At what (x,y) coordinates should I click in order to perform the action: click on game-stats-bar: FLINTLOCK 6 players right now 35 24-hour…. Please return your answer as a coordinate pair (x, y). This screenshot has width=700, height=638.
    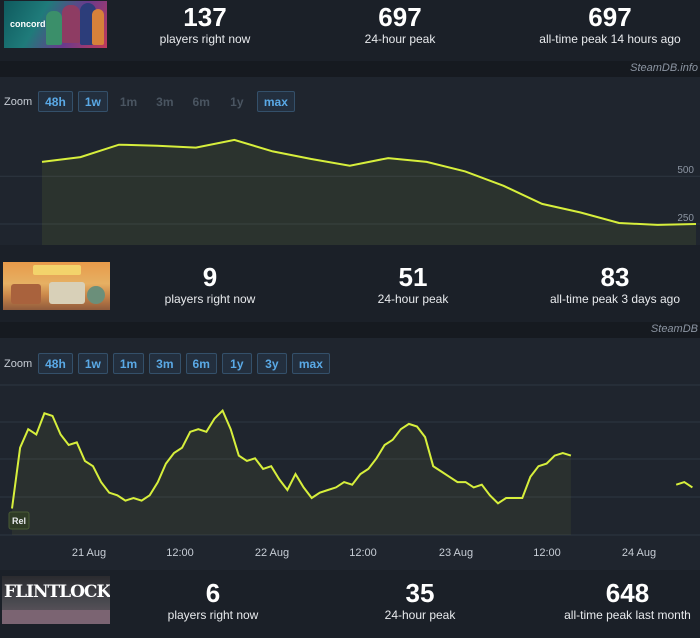
    Looking at the image, I should click on (350, 604).